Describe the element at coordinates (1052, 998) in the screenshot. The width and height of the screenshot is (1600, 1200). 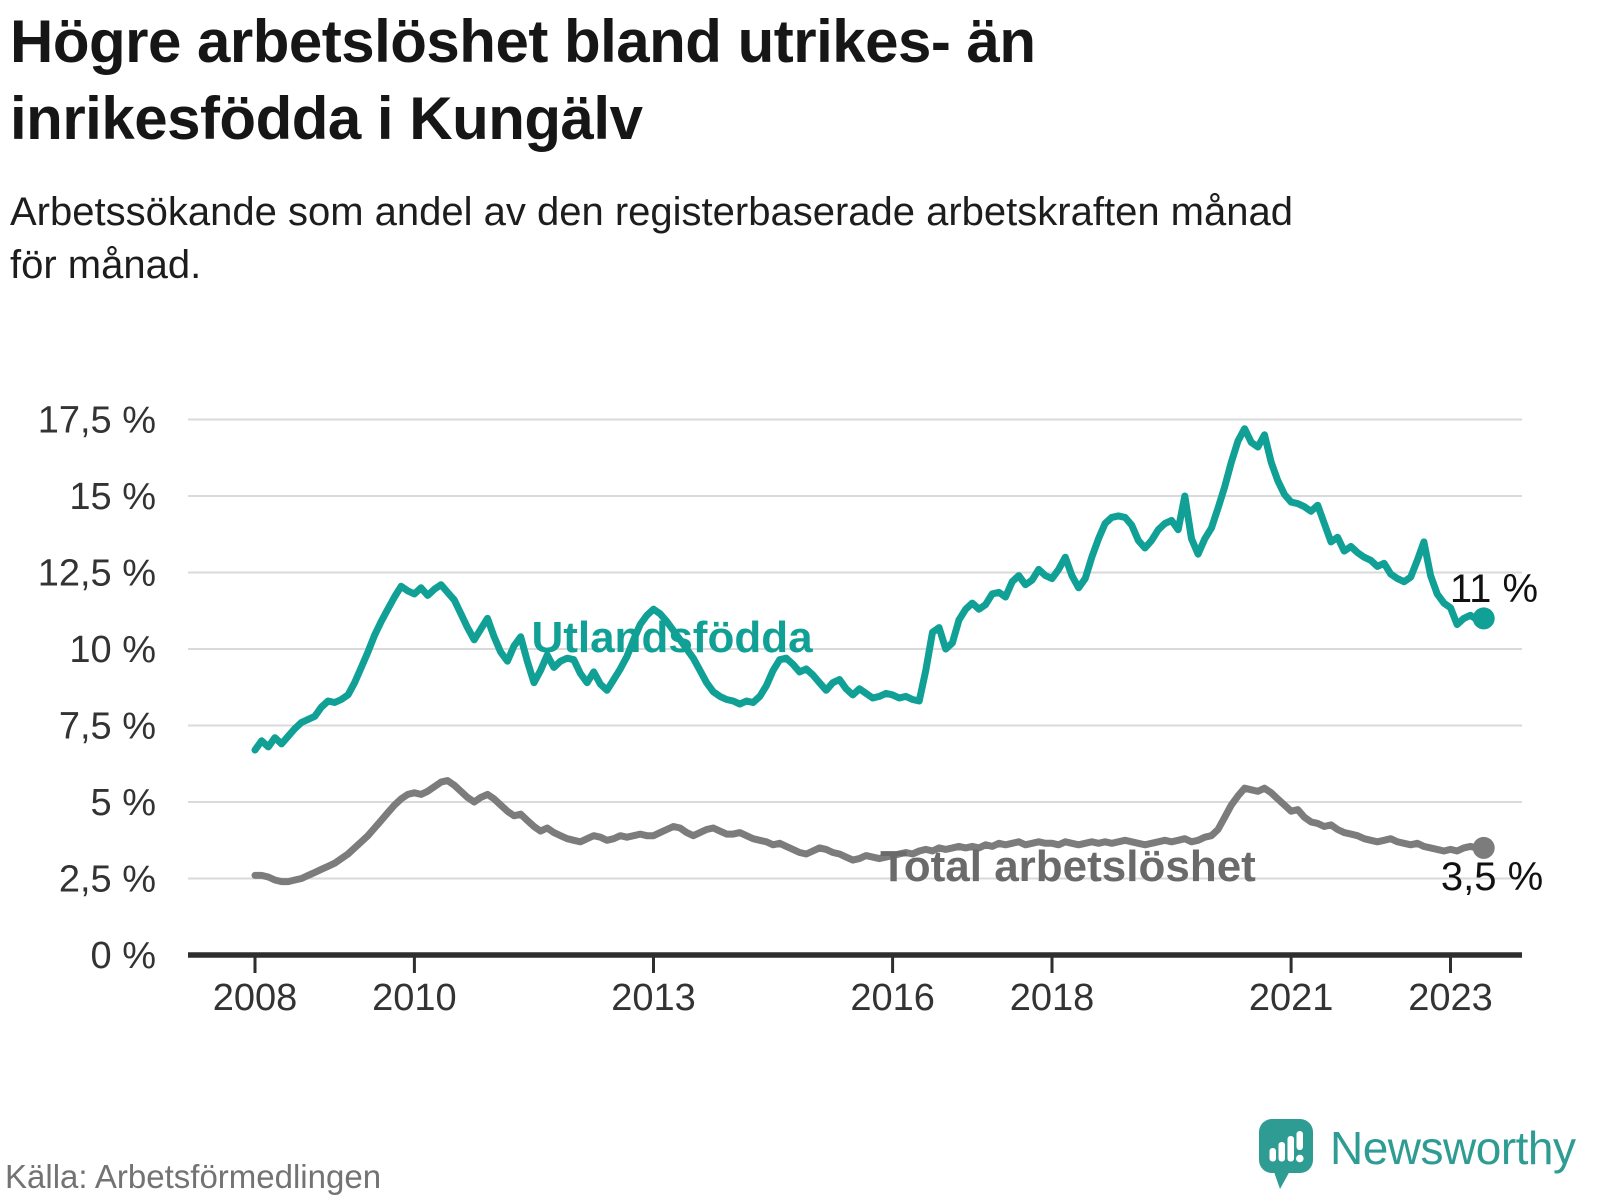
I see `x-tick-label: 2018` at that location.